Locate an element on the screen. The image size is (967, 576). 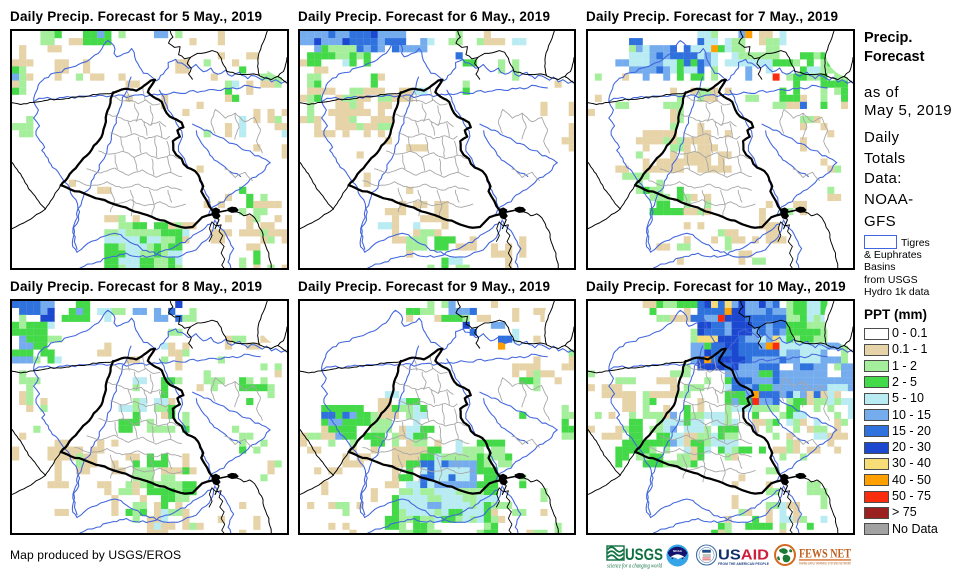
svg-text:FAMINE EARLY WARNING SYSTEMS N: FAMINE EARLY WARNING SYSTEMS NETWORK is located at coordinates (825, 564).